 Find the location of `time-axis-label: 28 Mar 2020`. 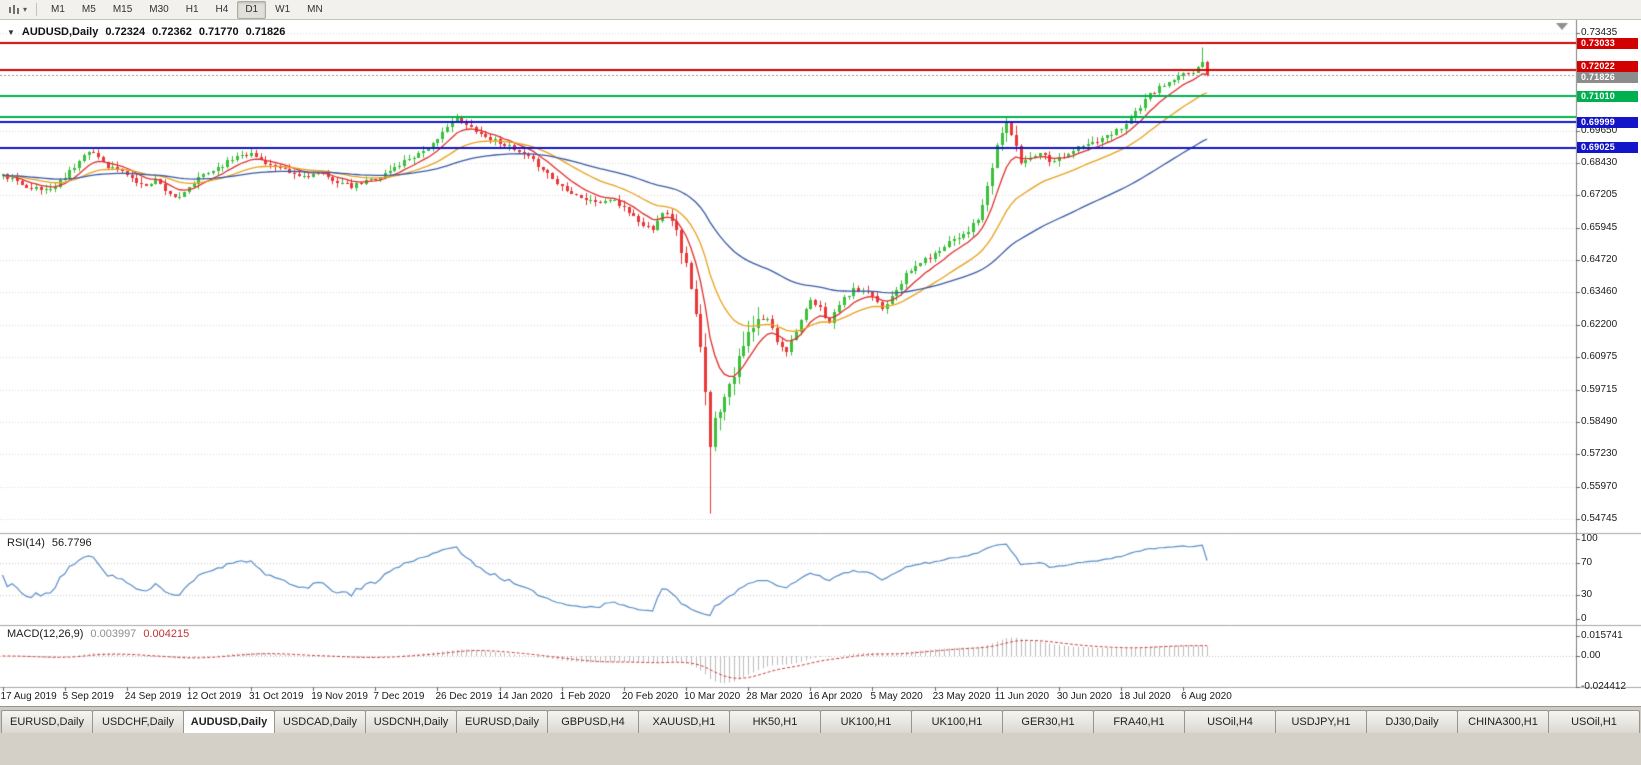

time-axis-label: 28 Mar 2020 is located at coordinates (774, 696).